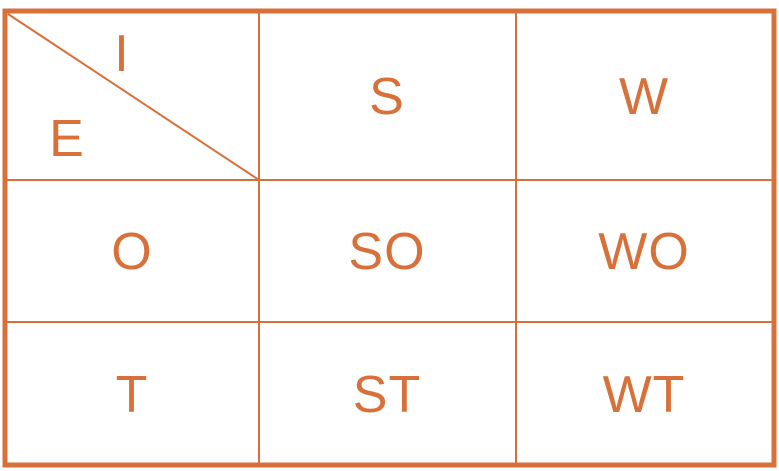 The image size is (779, 471). What do you see at coordinates (133, 97) in the screenshot?
I see `corner-diagonal` at bounding box center [133, 97].